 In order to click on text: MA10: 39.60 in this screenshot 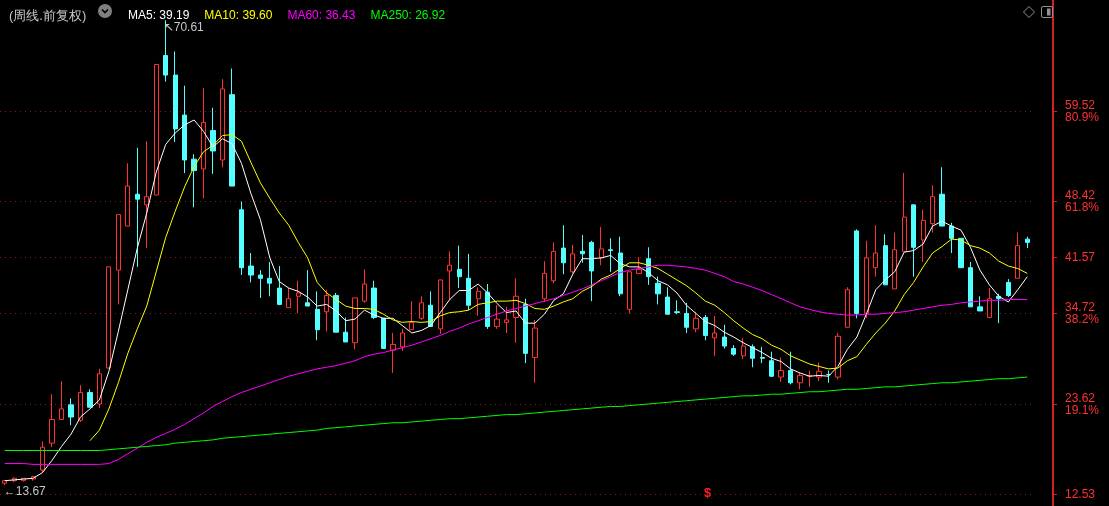, I will do `click(238, 15)`.